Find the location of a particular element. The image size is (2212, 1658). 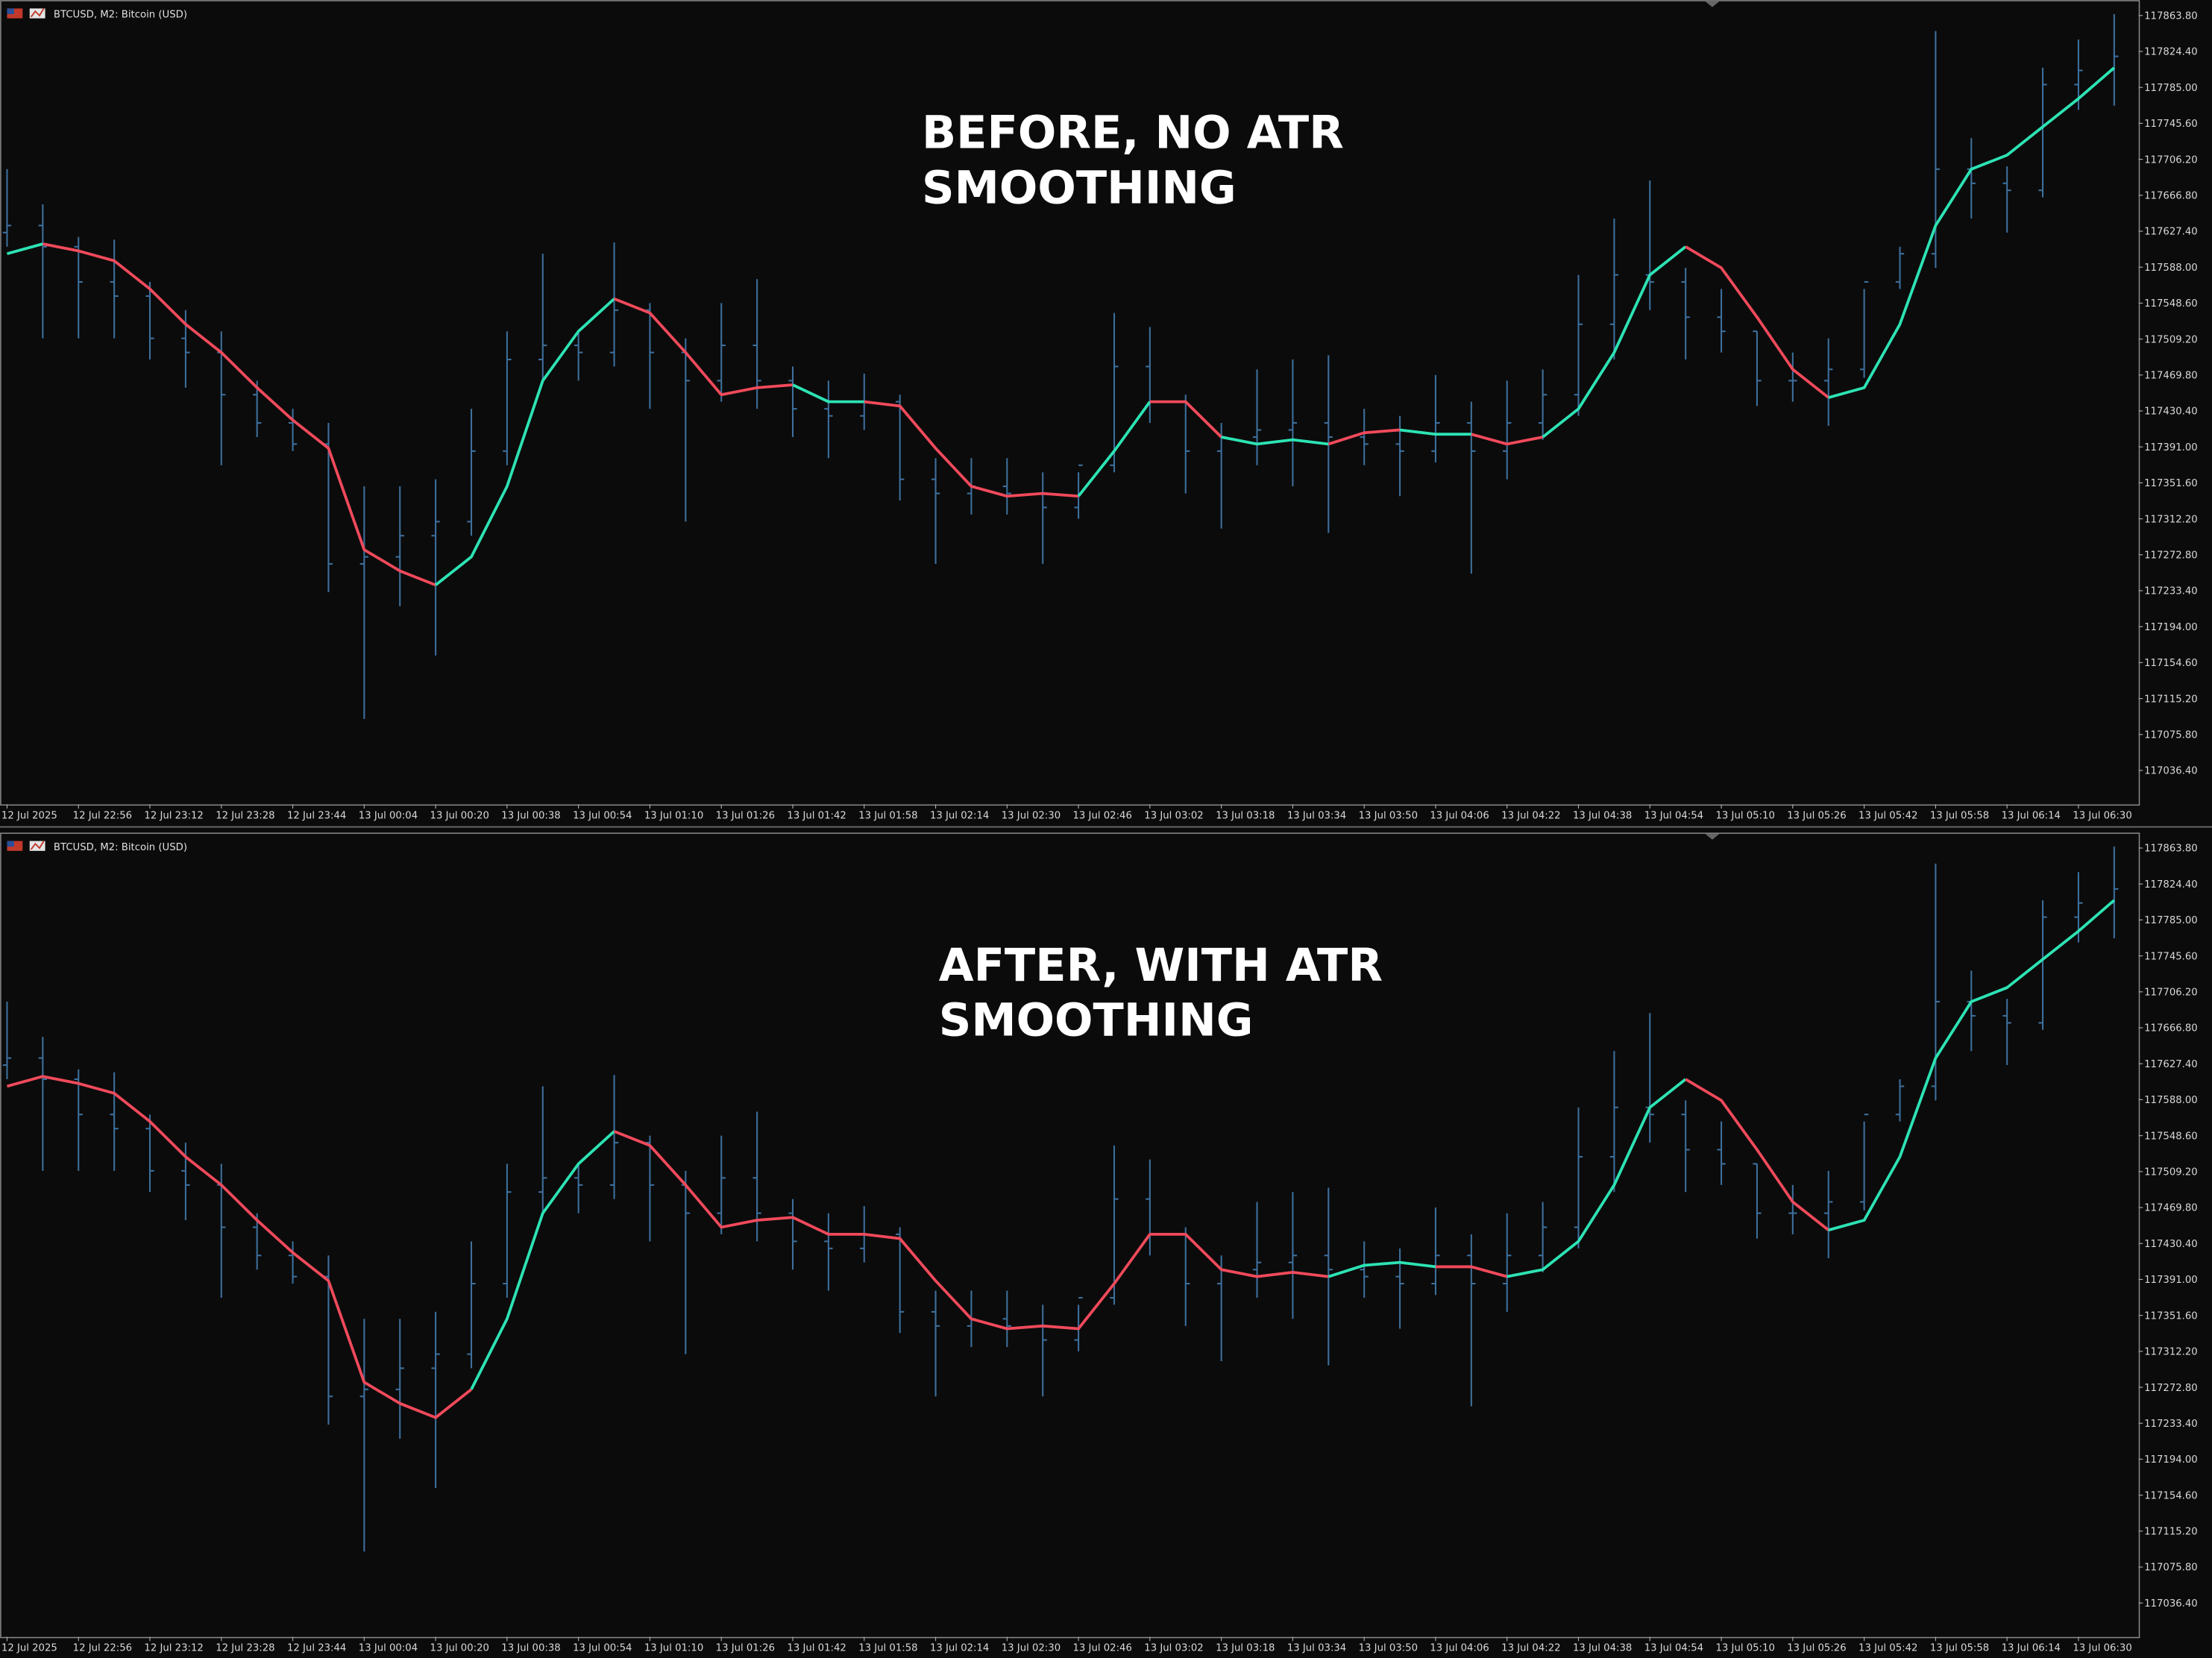

y-tick-label: 117863.80 is located at coordinates (2171, 16).